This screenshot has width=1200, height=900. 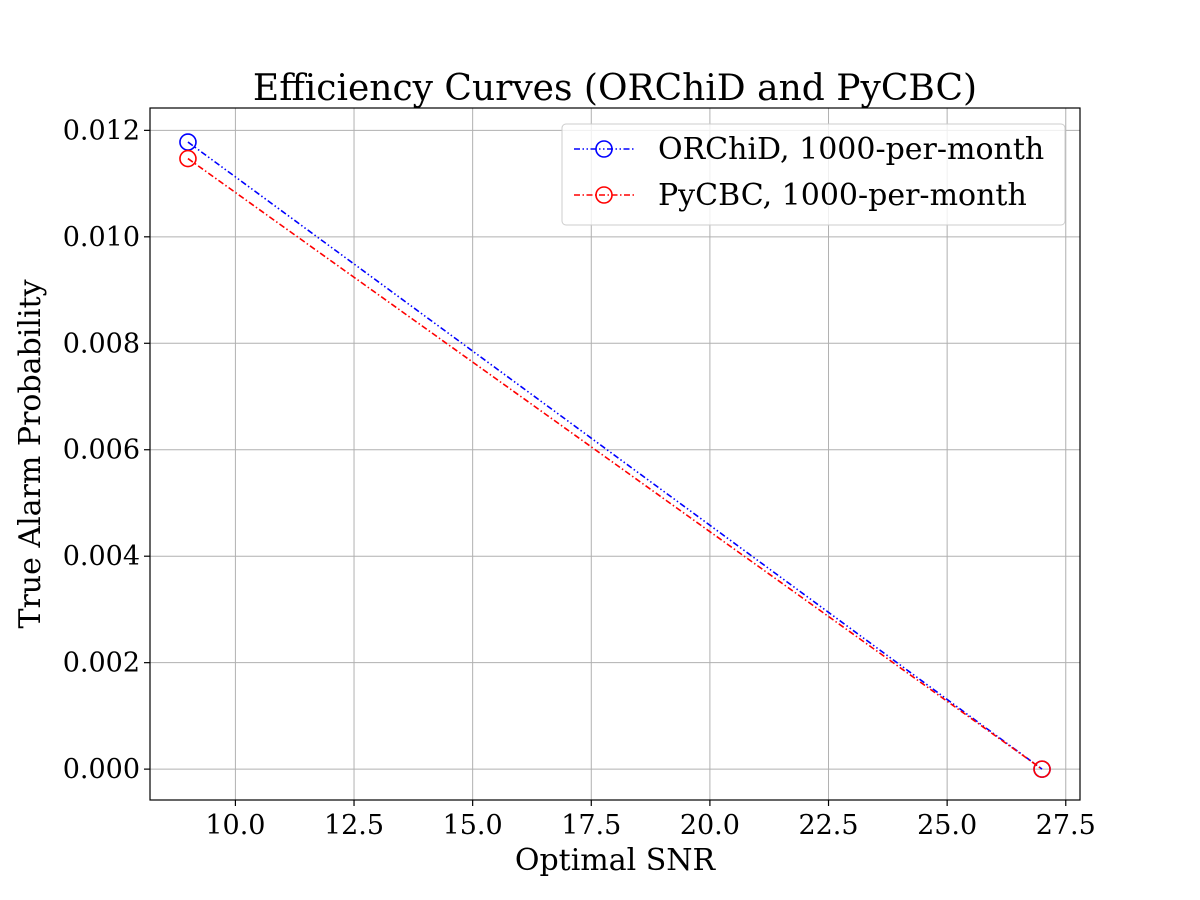 I want to click on y-tick-label: 0.008, so click(x=101, y=343).